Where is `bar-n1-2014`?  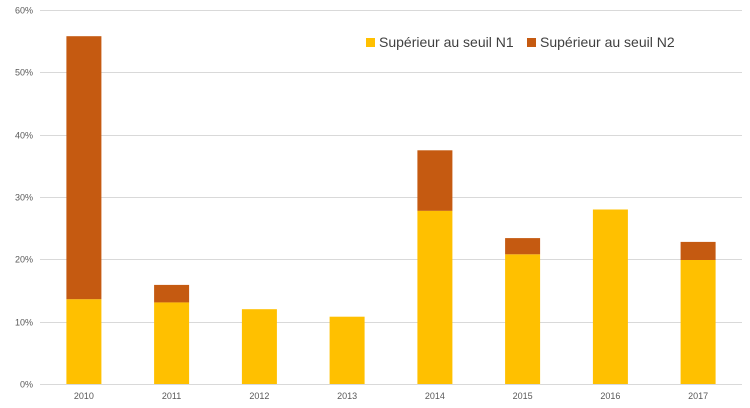
bar-n1-2014 is located at coordinates (435, 297).